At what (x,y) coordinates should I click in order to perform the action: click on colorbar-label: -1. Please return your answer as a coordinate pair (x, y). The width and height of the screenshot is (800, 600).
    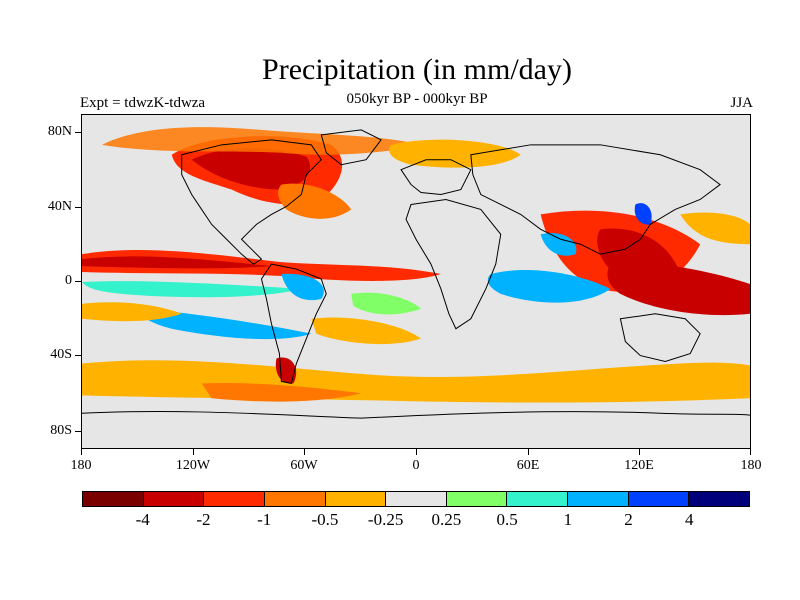
    Looking at the image, I should click on (264, 519).